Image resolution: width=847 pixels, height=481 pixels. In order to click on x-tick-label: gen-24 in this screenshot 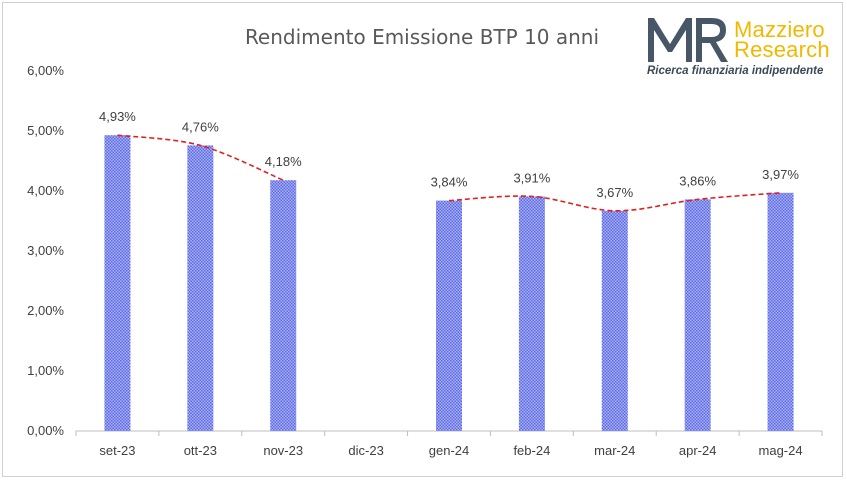, I will do `click(449, 450)`.